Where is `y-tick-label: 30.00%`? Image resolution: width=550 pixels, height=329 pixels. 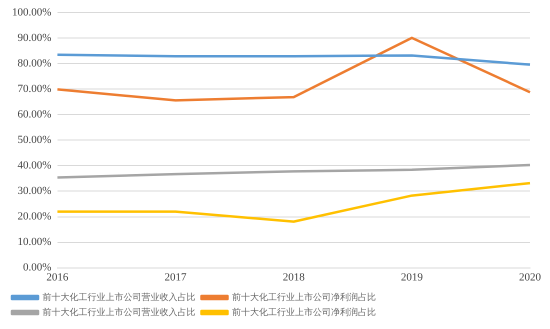
y-tick-label: 30.00% is located at coordinates (34, 191).